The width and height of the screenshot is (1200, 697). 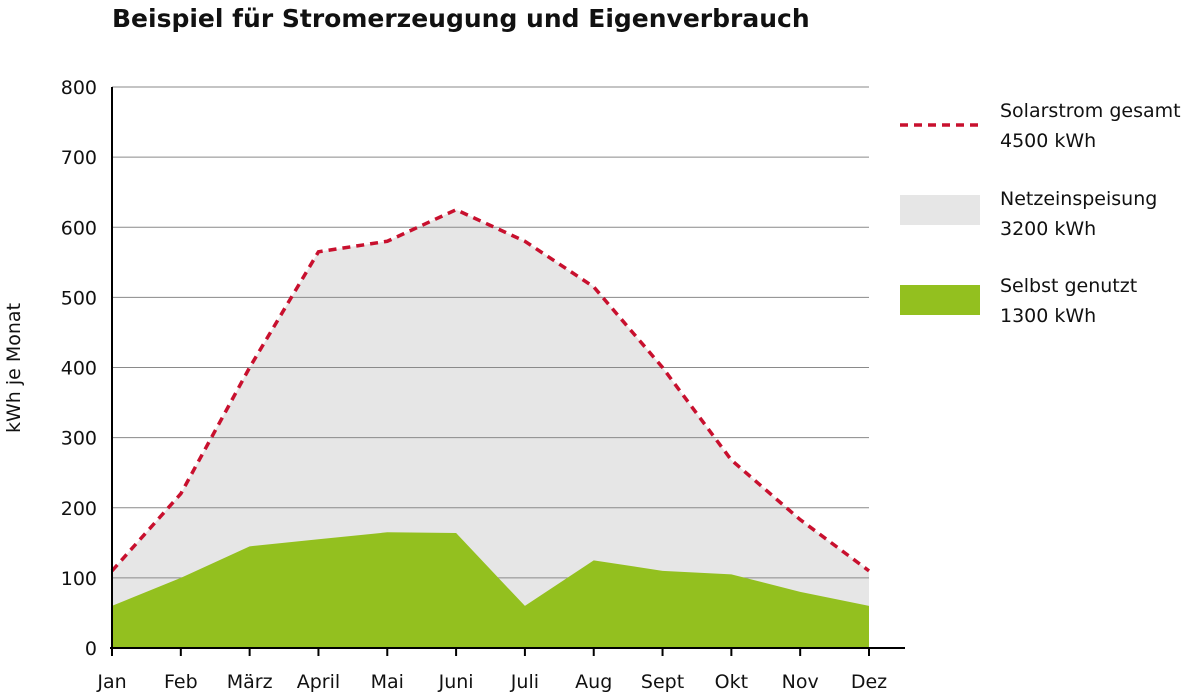 What do you see at coordinates (940, 210) in the screenshot?
I see `legend-swatch-netzeinspeisung` at bounding box center [940, 210].